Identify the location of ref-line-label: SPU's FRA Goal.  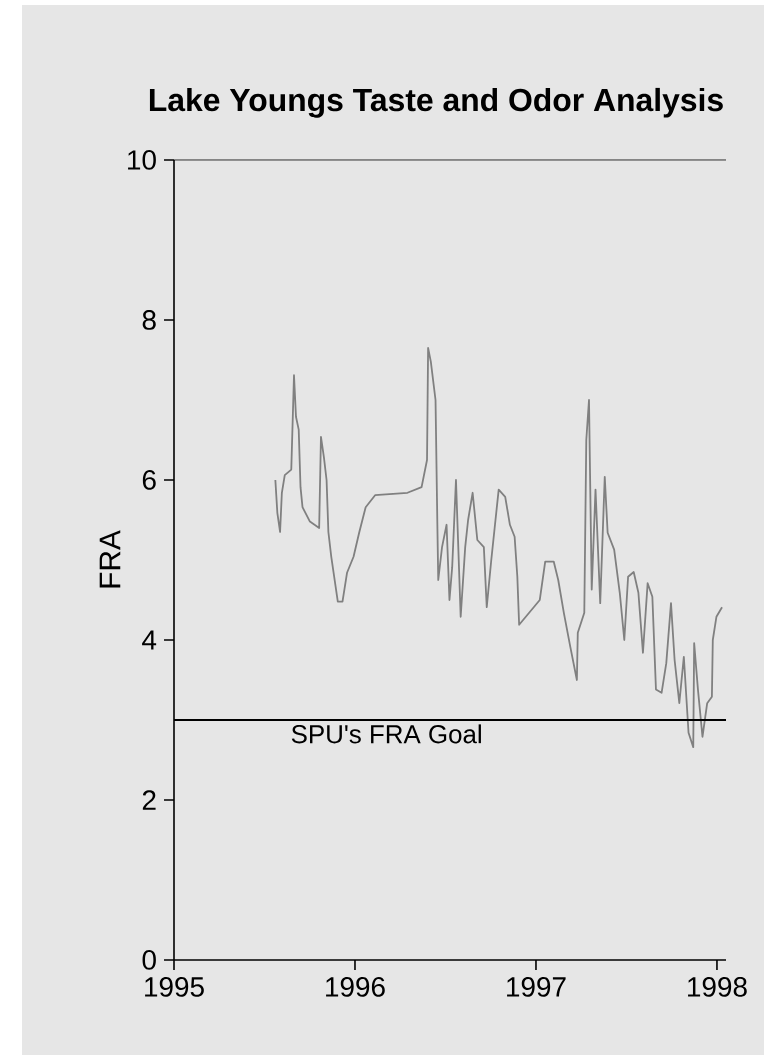
(386, 734).